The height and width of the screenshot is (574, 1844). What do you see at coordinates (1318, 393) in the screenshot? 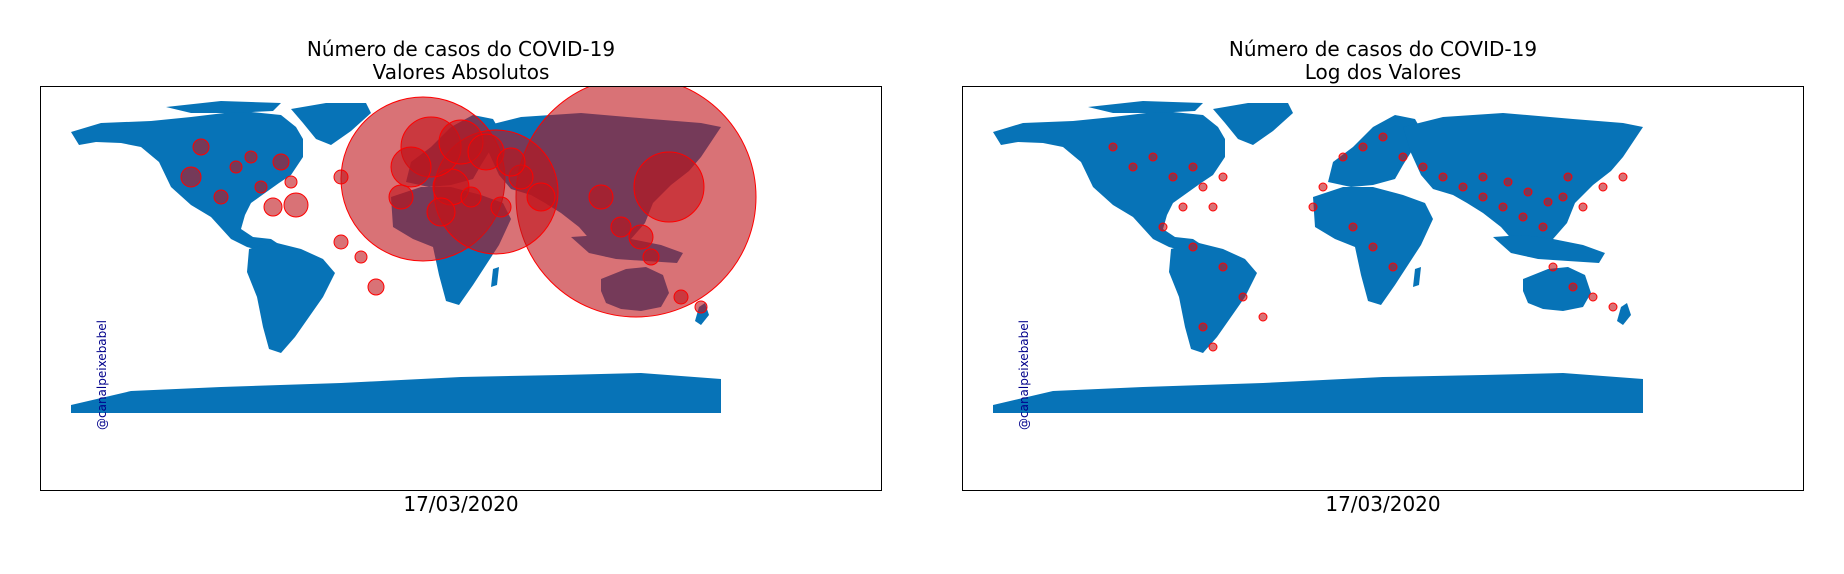
I see `land-antarctica` at bounding box center [1318, 393].